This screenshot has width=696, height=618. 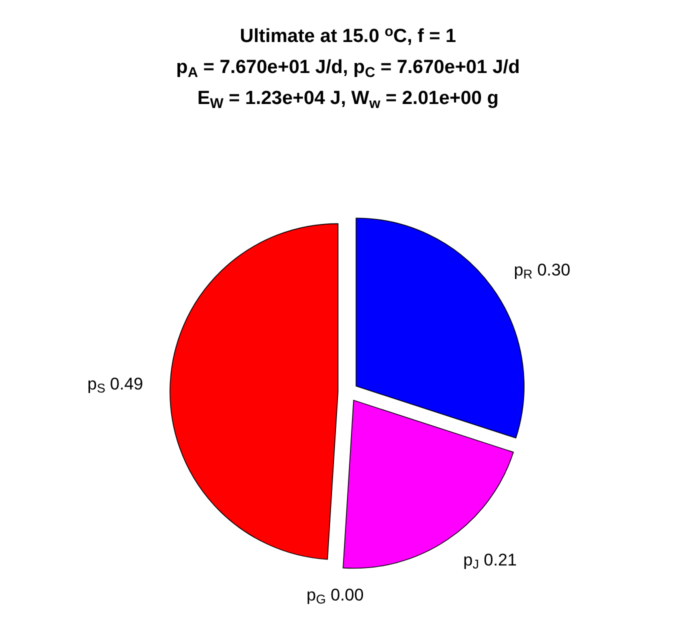 I want to click on data-label: 0.49, so click(x=124, y=384).